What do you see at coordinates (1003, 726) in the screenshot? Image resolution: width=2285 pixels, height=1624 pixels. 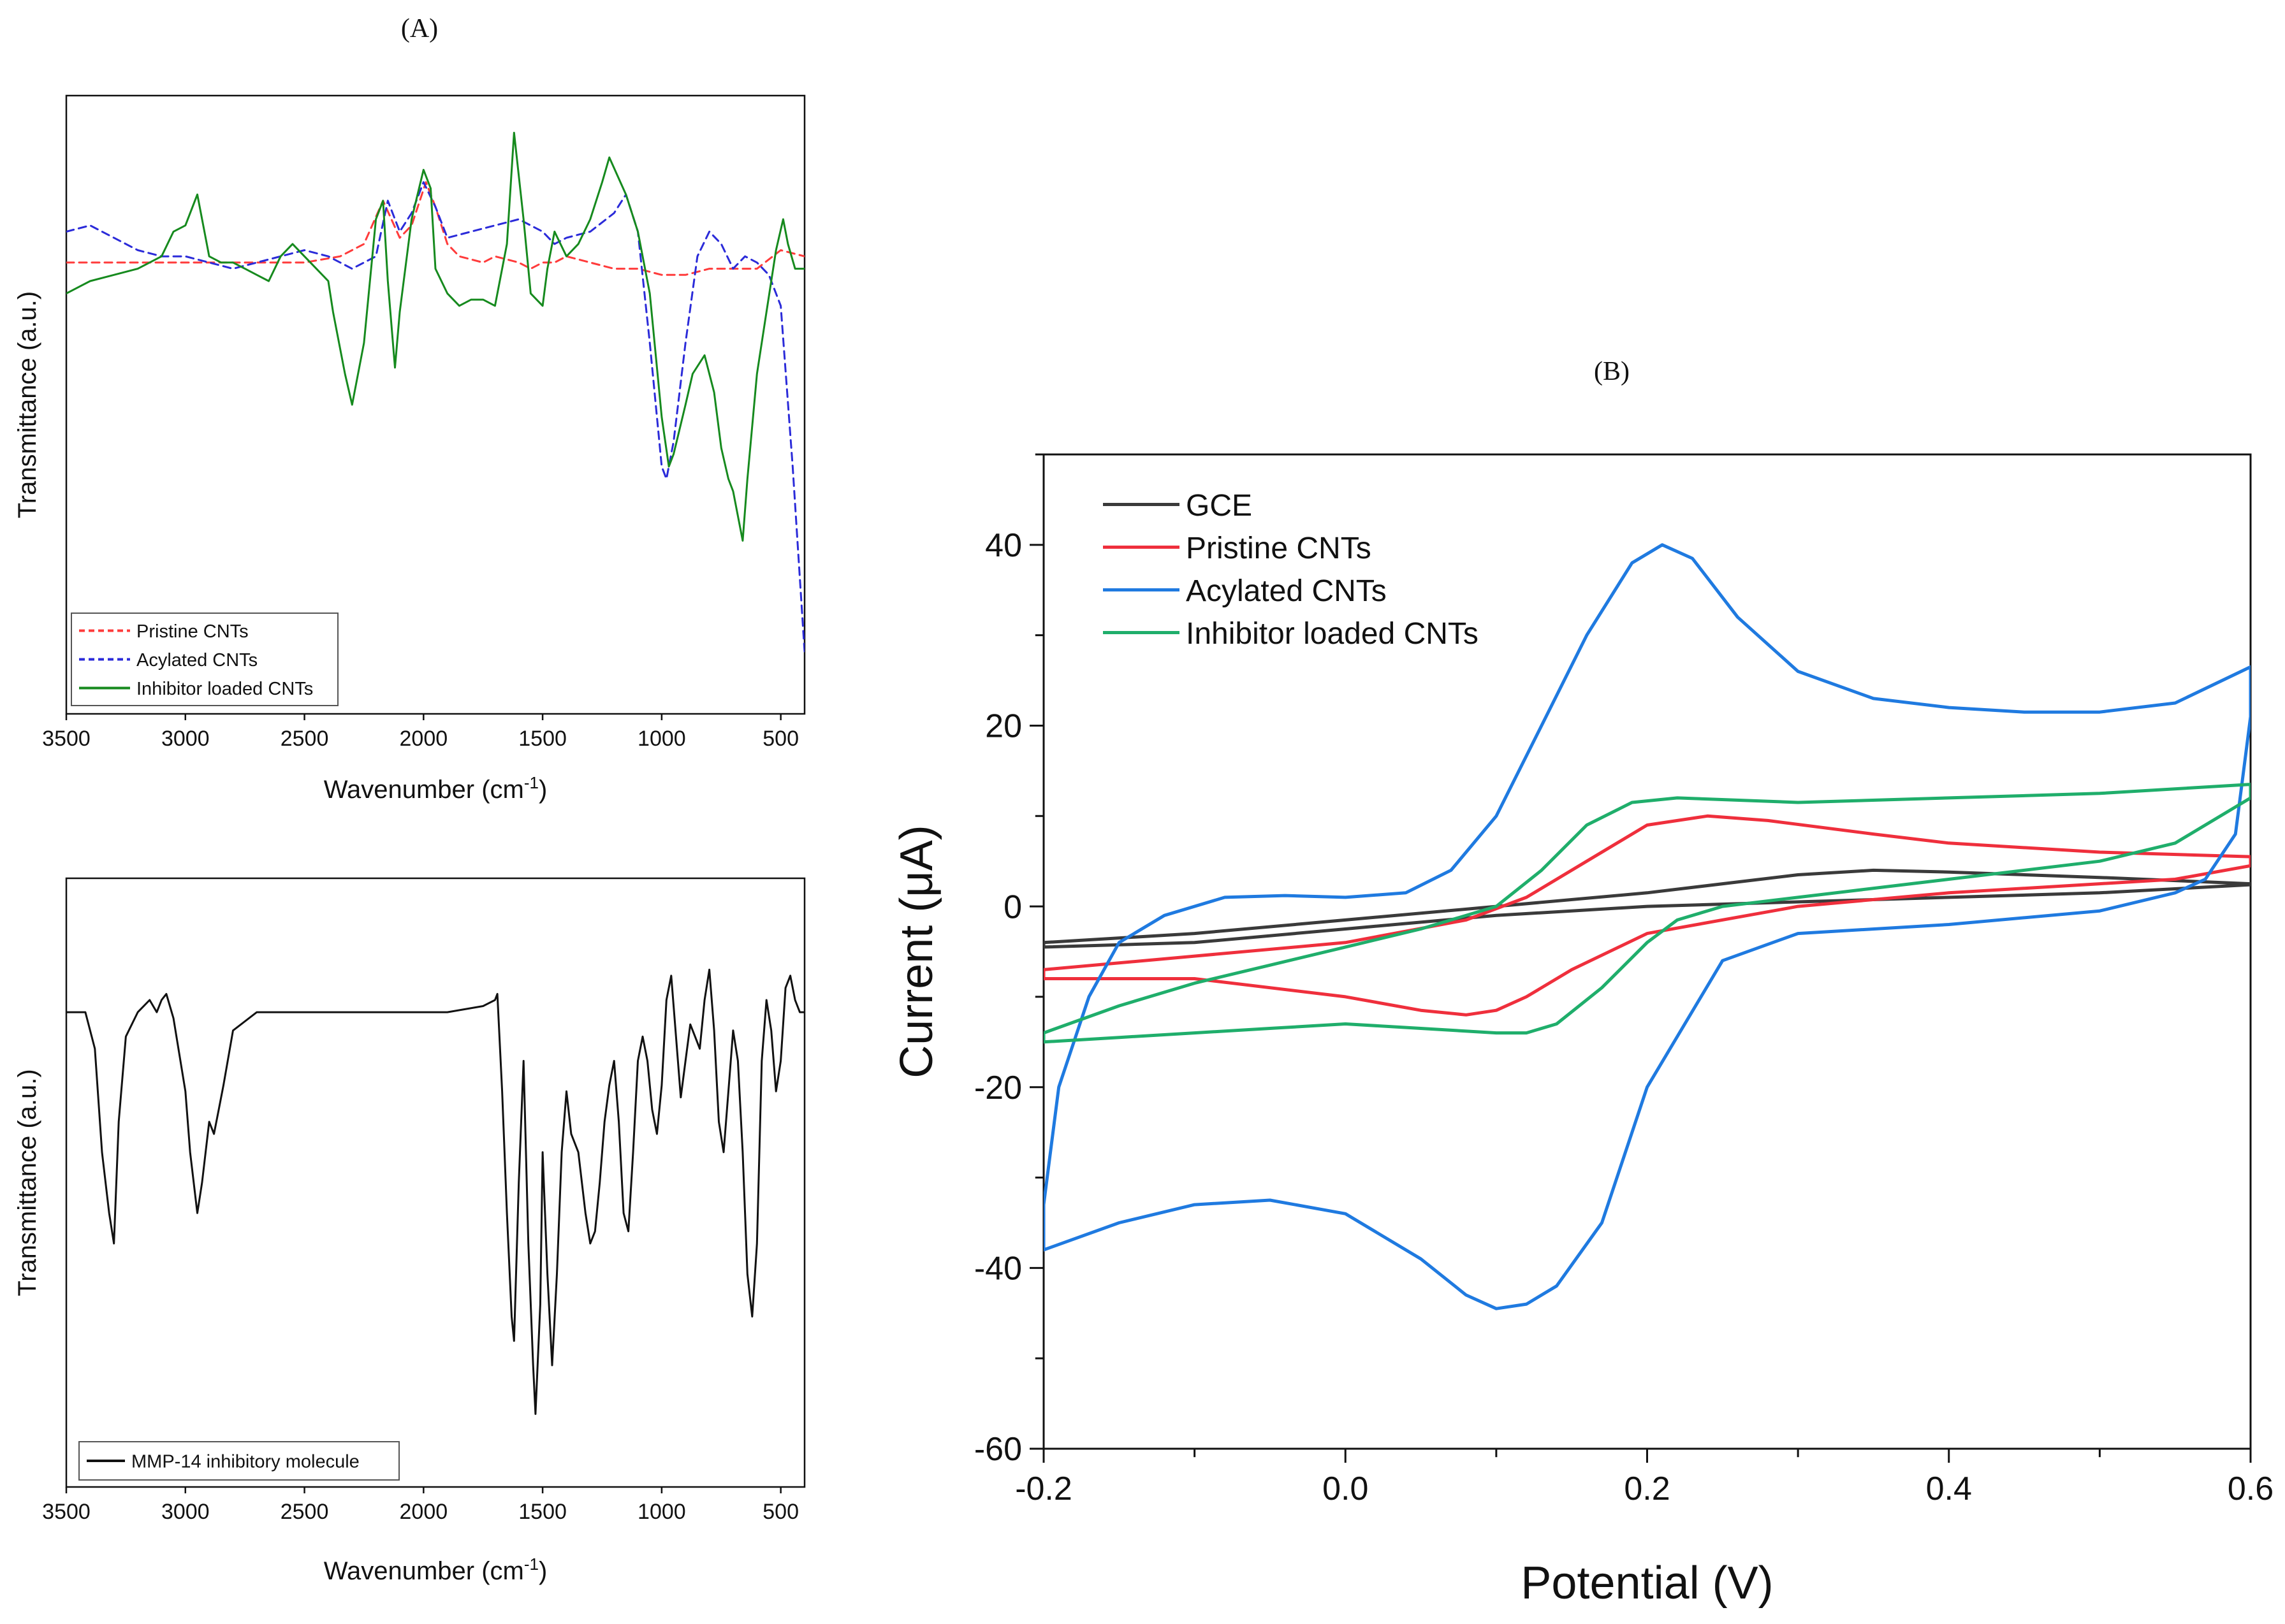 I see `y-tick-label: 20` at bounding box center [1003, 726].